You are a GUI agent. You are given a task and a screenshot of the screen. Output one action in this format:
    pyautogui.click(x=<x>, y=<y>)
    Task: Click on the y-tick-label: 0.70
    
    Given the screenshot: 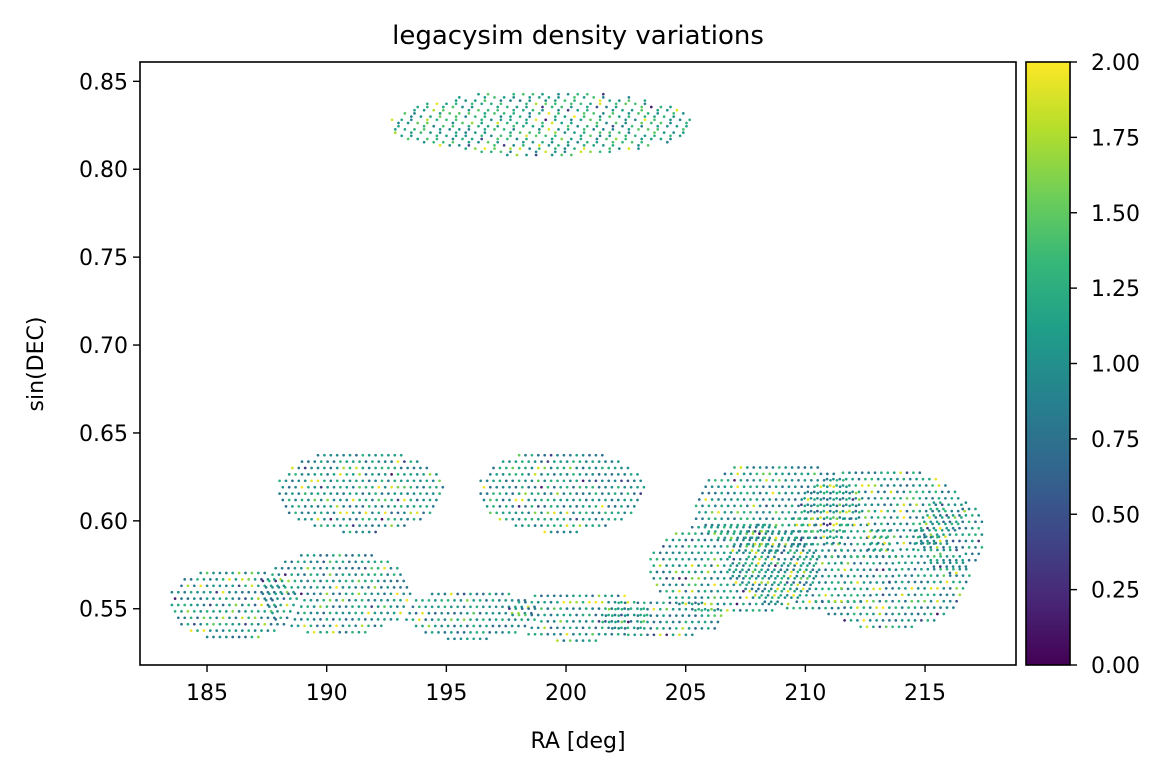 What is the action you would take?
    pyautogui.click(x=103, y=346)
    